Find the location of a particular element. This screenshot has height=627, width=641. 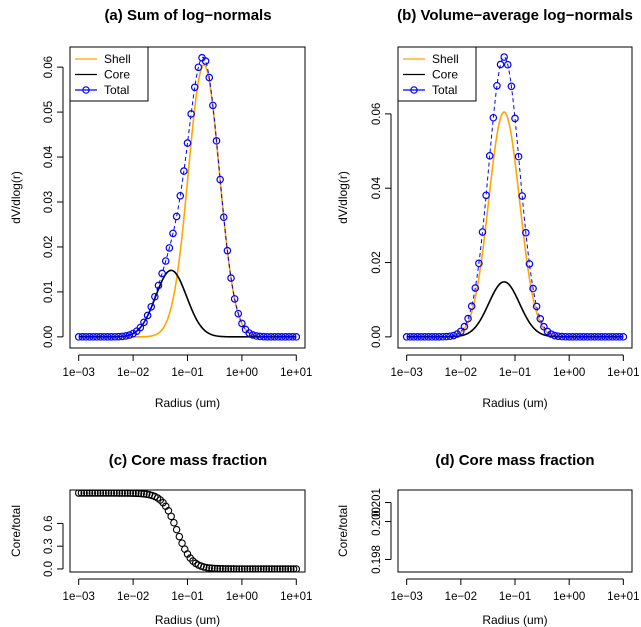

y-axis: 0.00 0.02 0.04 0.06 dV/dlog(r) is located at coordinates (364, 225).